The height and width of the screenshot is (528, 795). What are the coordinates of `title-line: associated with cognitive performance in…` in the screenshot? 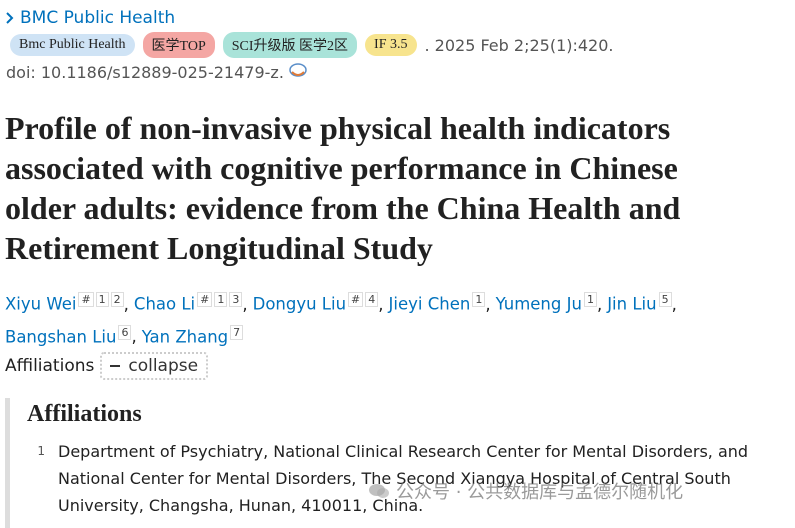 It's located at (341, 168).